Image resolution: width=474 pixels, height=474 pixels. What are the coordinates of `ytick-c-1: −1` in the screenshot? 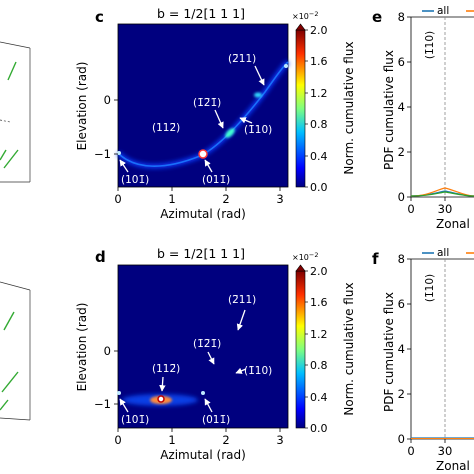 It's located at (102, 154).